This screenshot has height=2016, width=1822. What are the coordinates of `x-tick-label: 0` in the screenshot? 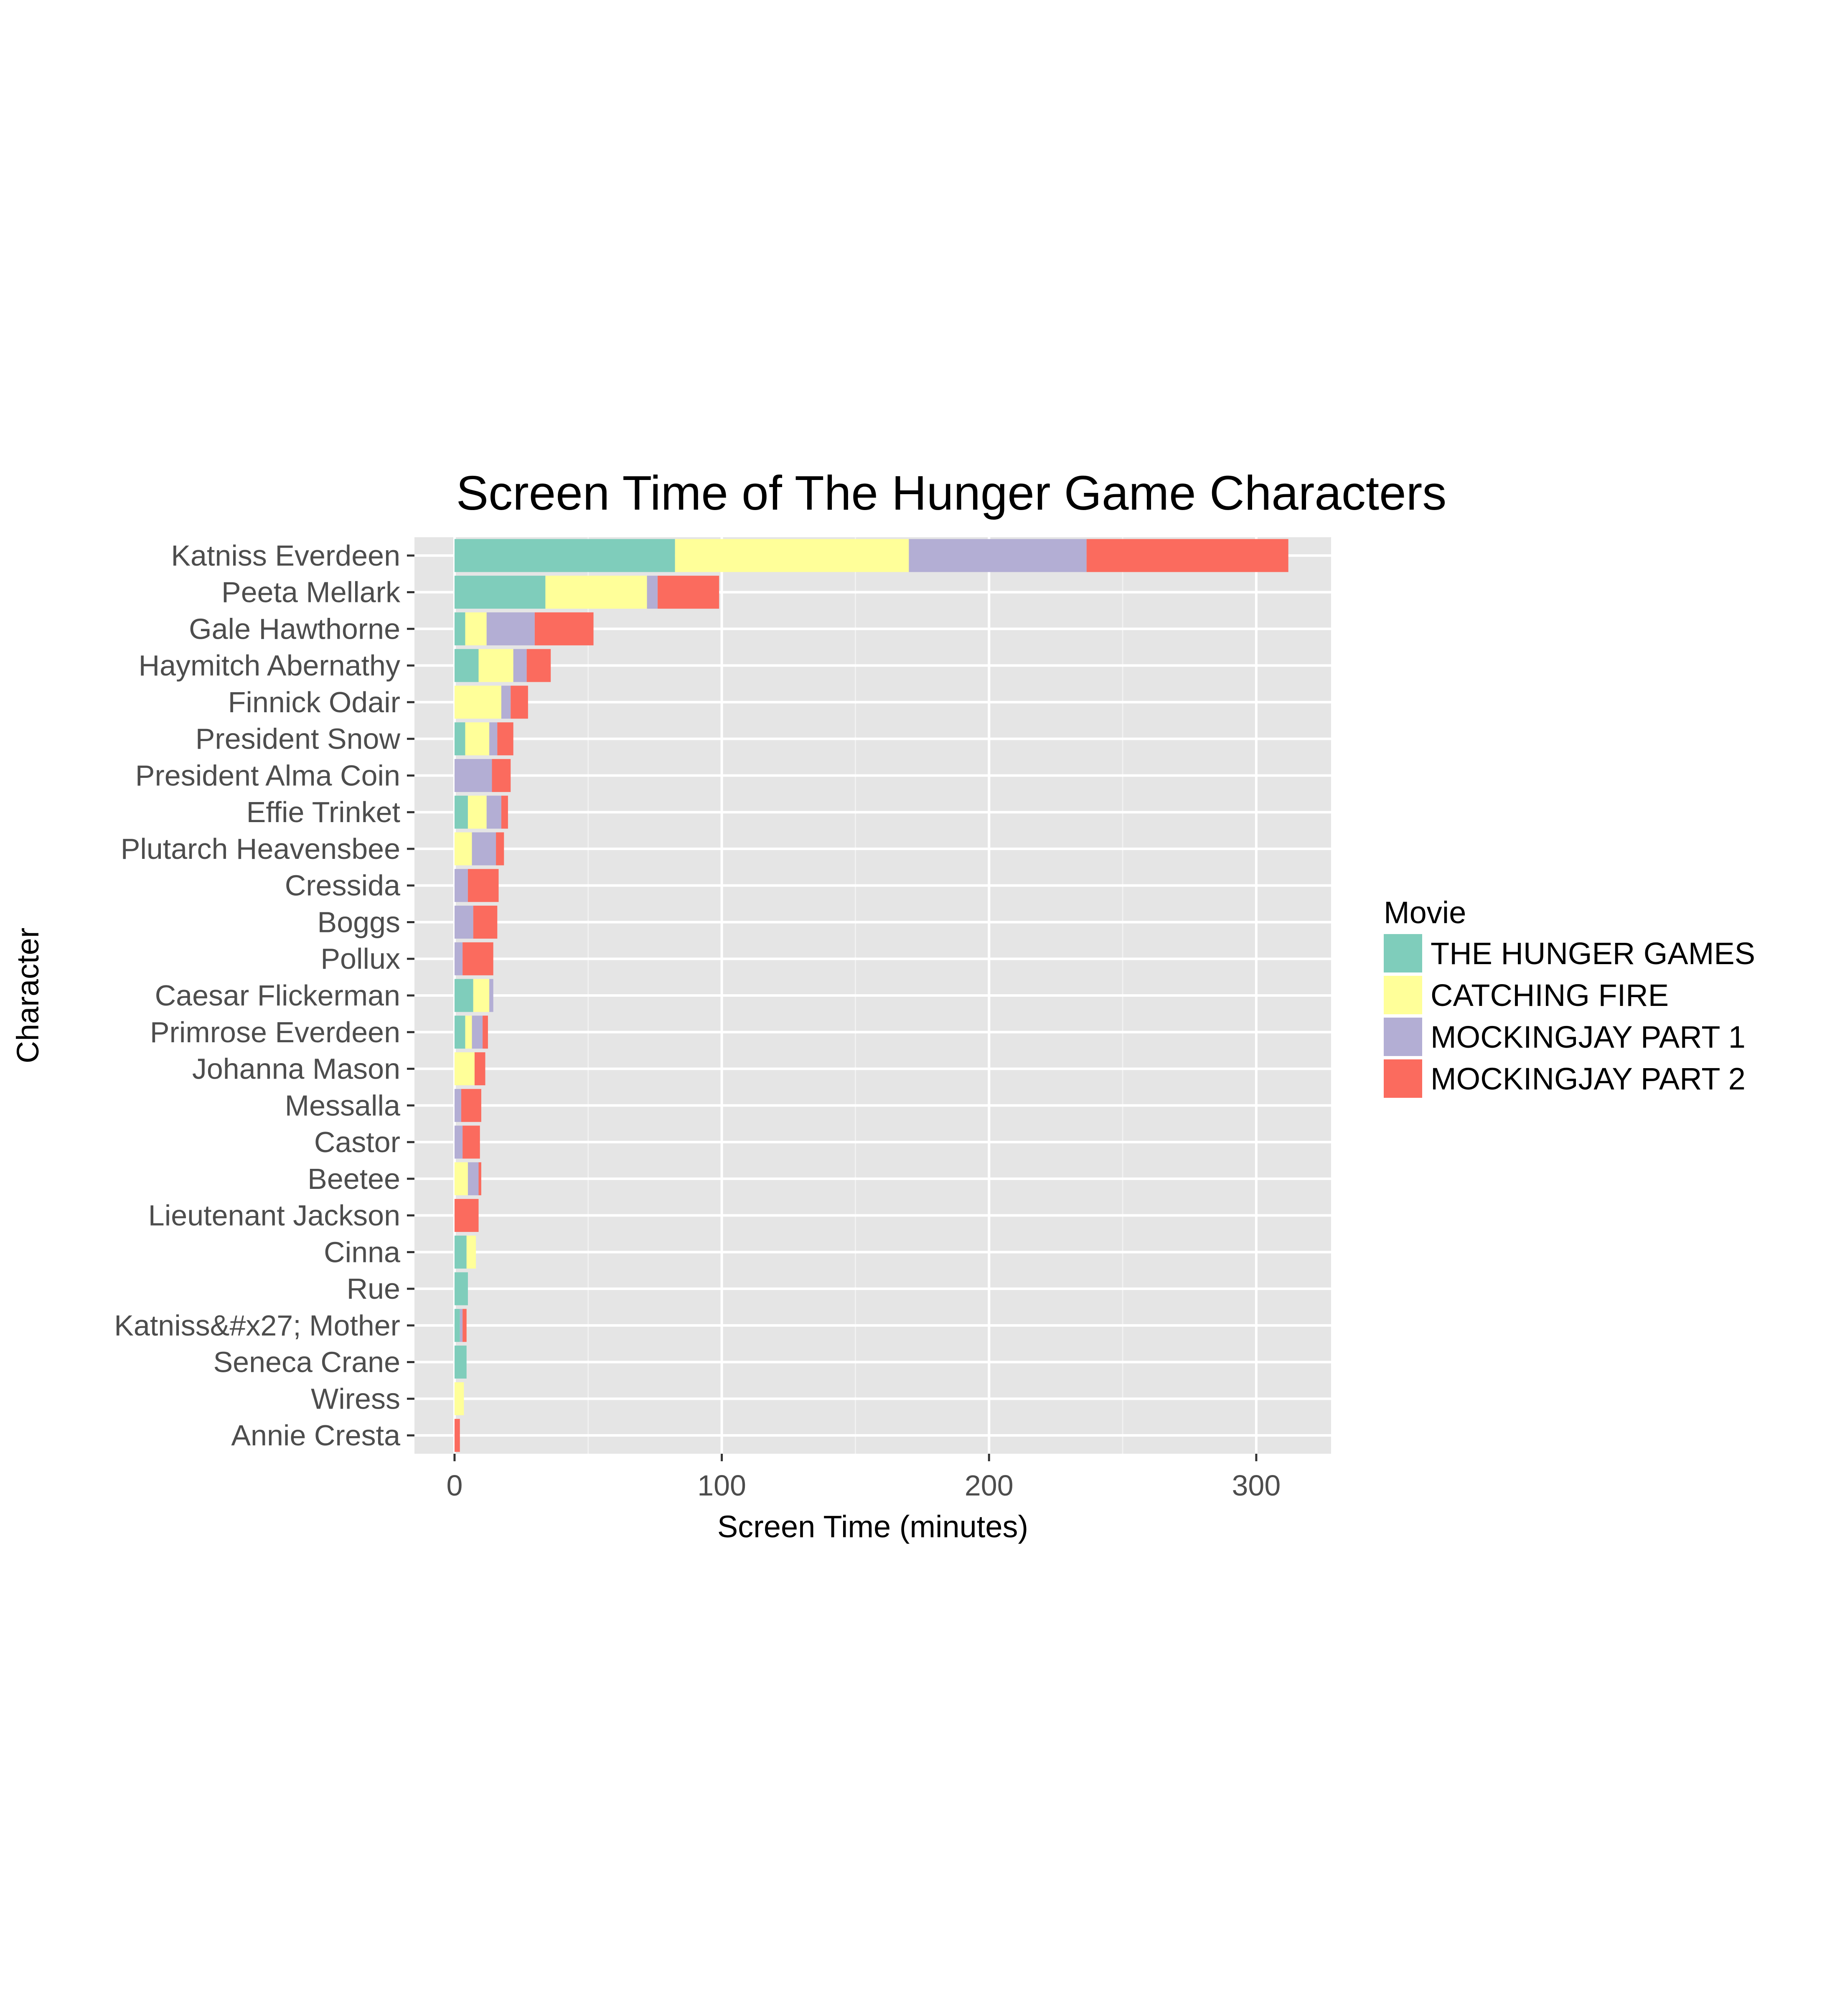 It's located at (454, 1485).